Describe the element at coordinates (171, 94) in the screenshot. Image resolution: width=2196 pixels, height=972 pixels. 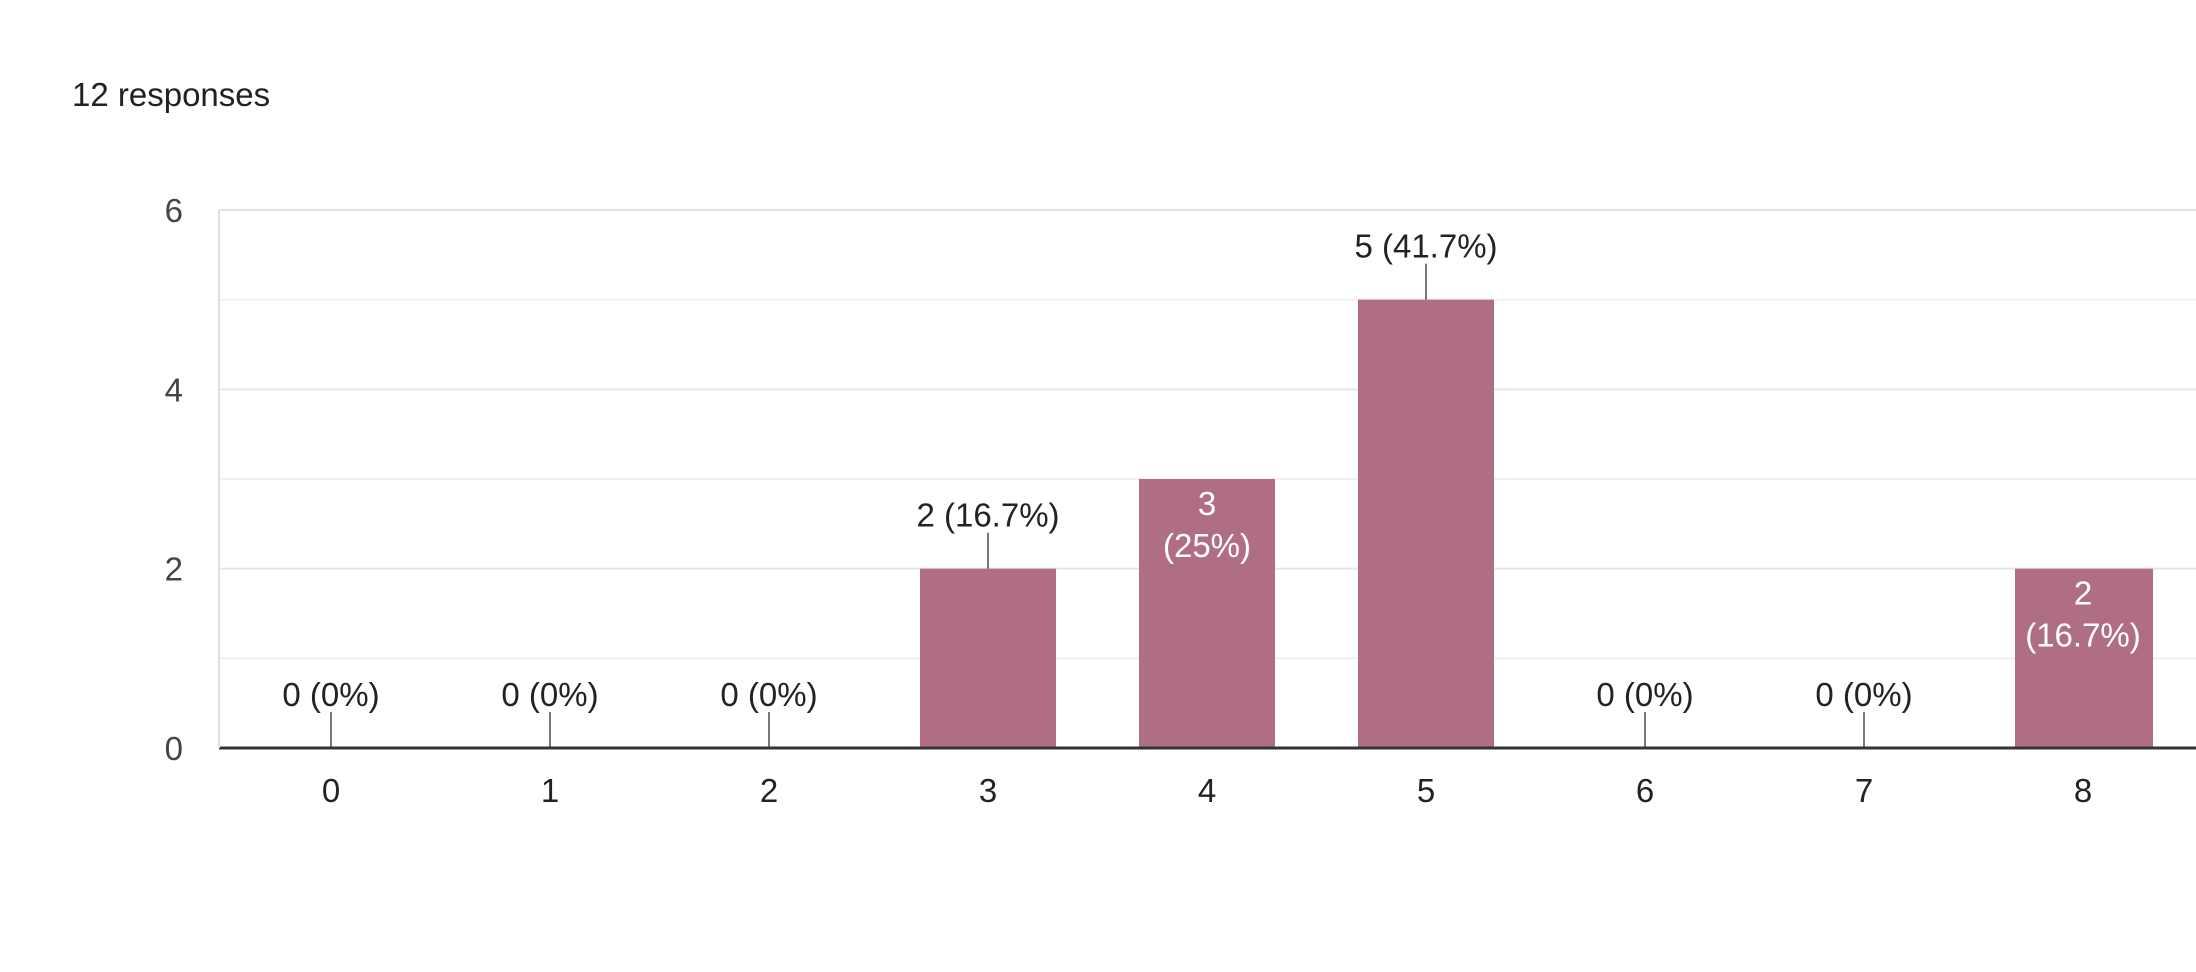
I see `responses-count: 12 responses` at that location.